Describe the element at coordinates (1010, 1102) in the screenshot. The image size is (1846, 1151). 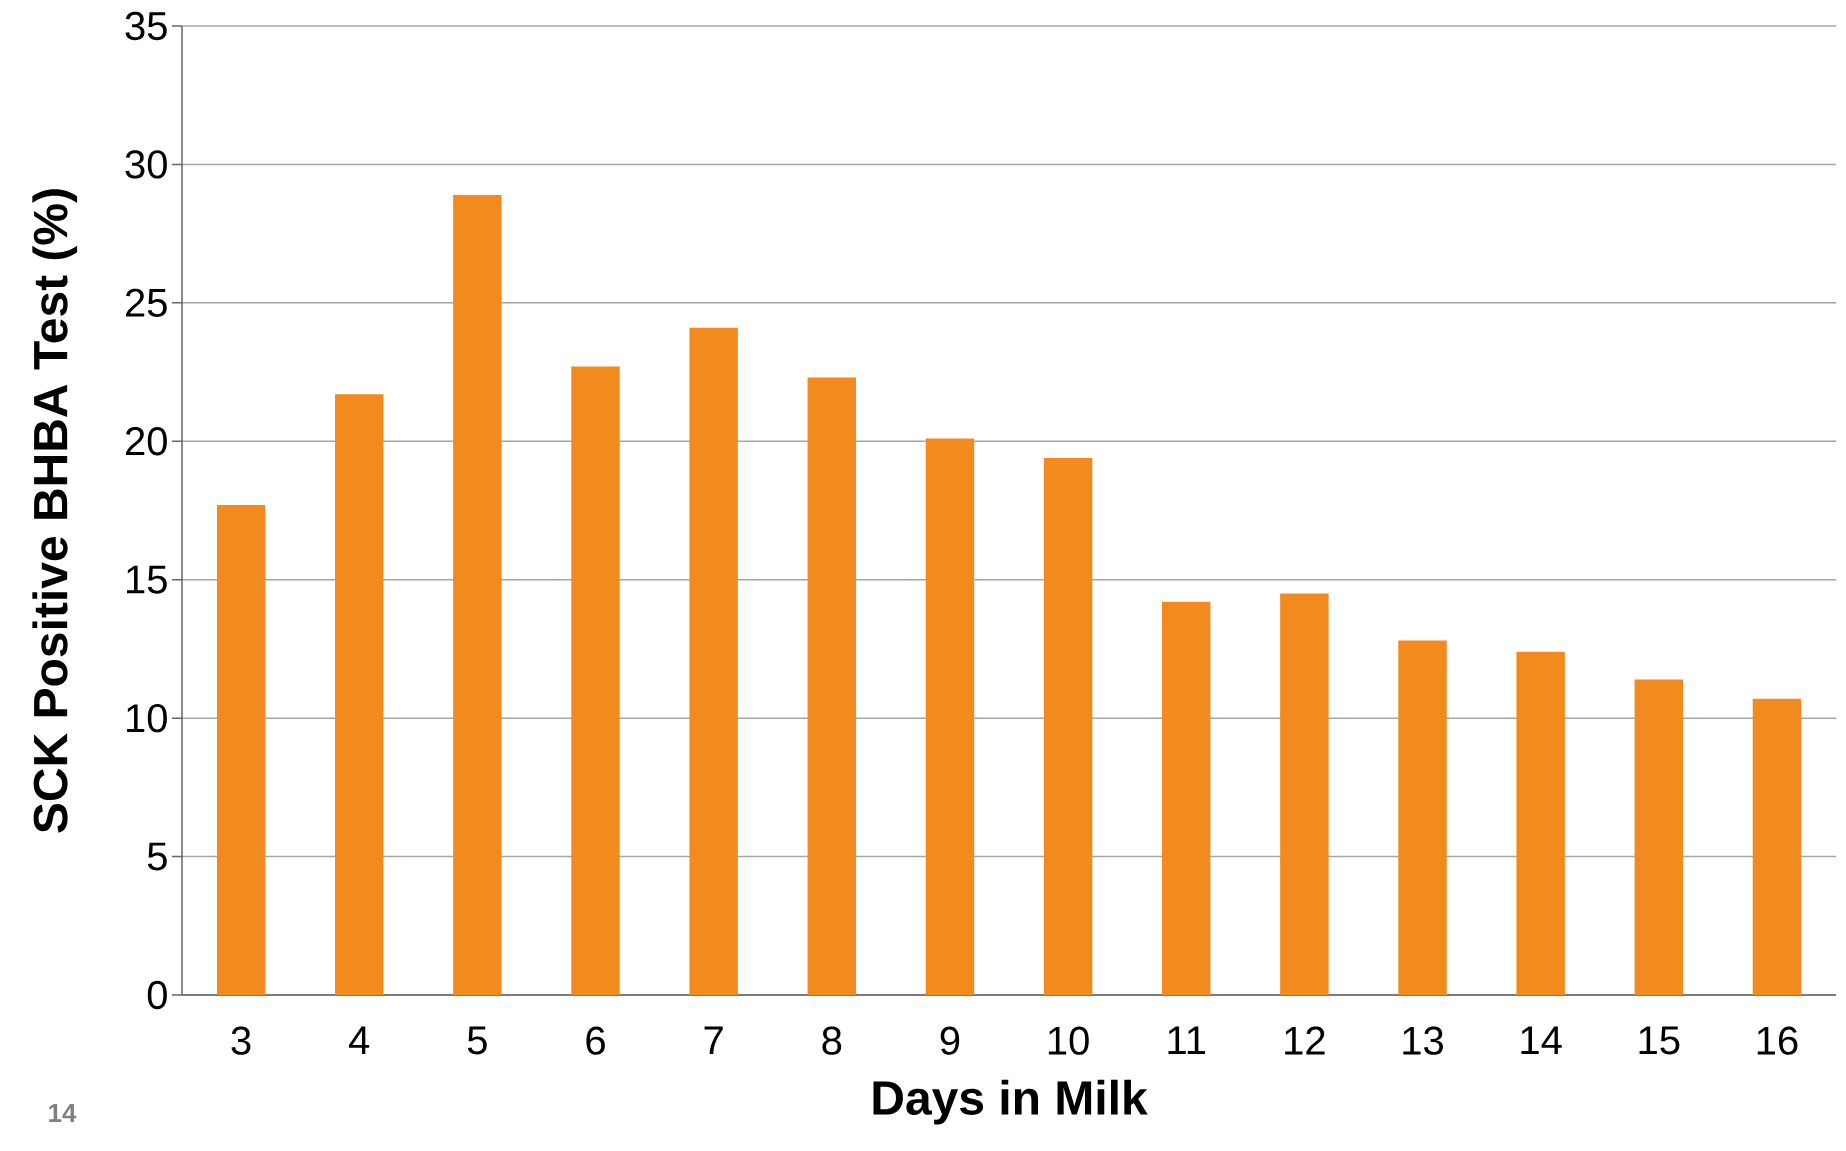
I see `x-axis-title: Days in Milk` at that location.